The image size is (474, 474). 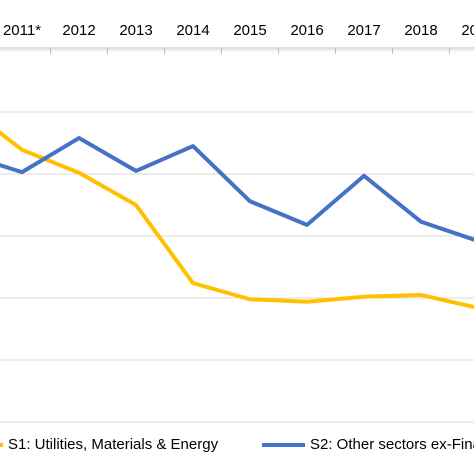 I want to click on x-tick-label: 2012, so click(x=78, y=30).